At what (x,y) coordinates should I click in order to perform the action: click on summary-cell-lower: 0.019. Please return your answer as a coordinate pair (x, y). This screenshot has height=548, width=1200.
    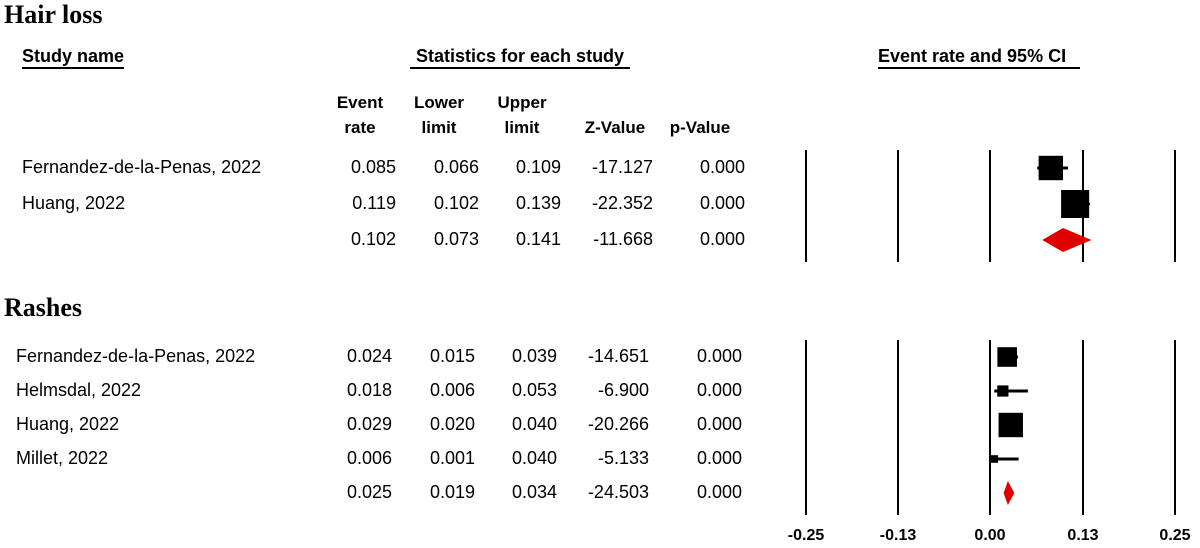
    Looking at the image, I should click on (452, 492).